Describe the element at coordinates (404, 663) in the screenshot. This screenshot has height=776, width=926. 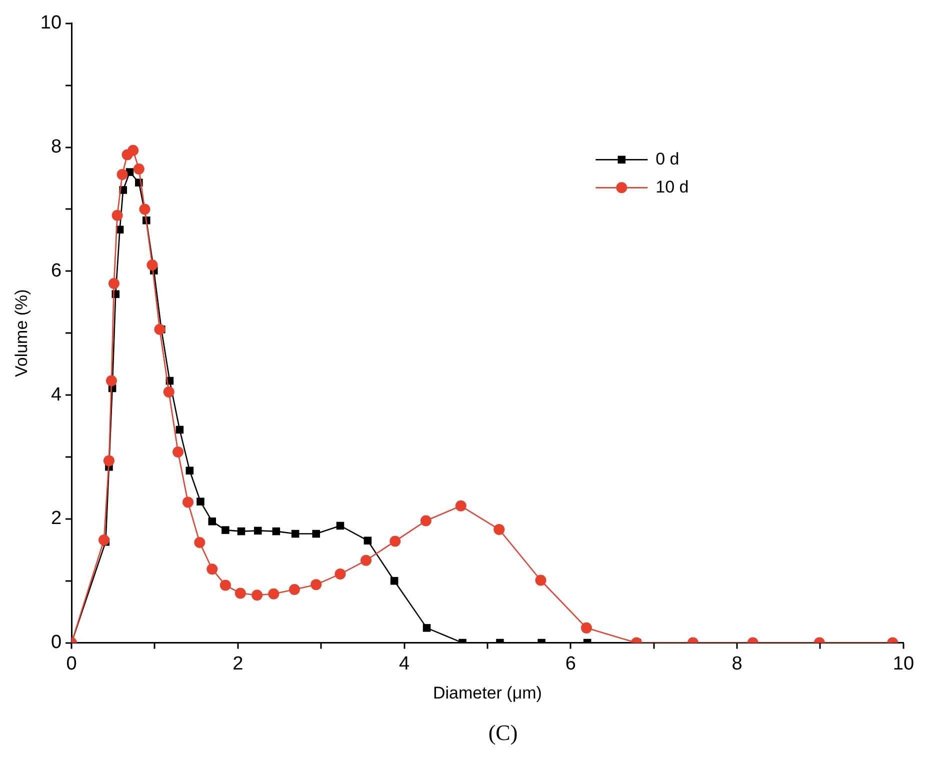
I see `x-tick-label: 4` at that location.